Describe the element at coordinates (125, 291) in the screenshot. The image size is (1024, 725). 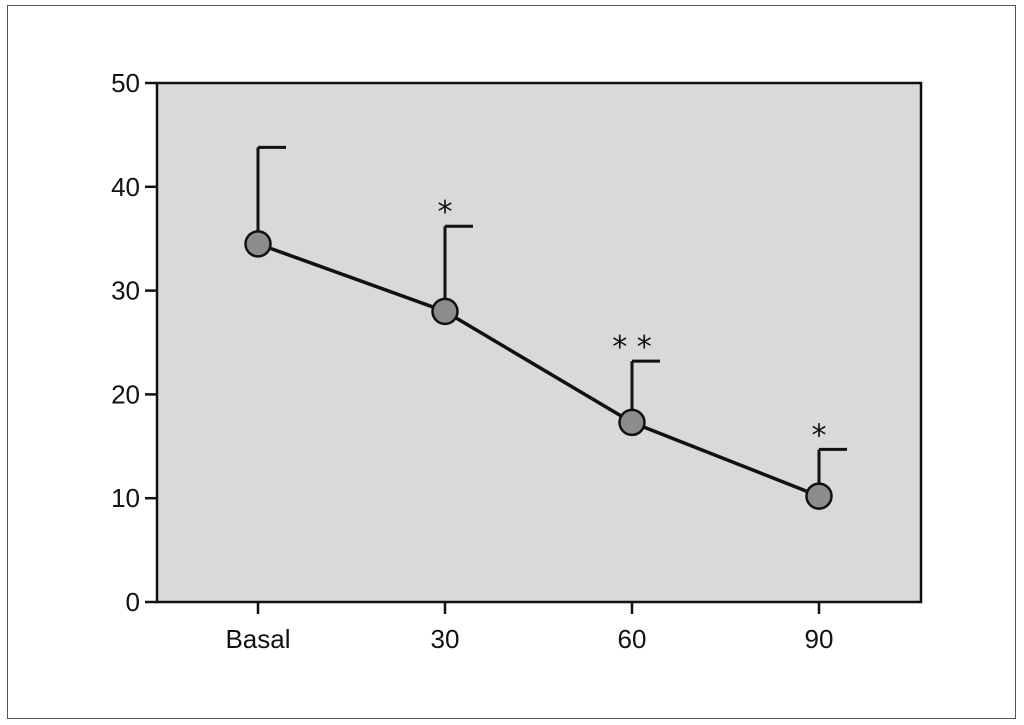
I see `y-tick-label: 30` at that location.